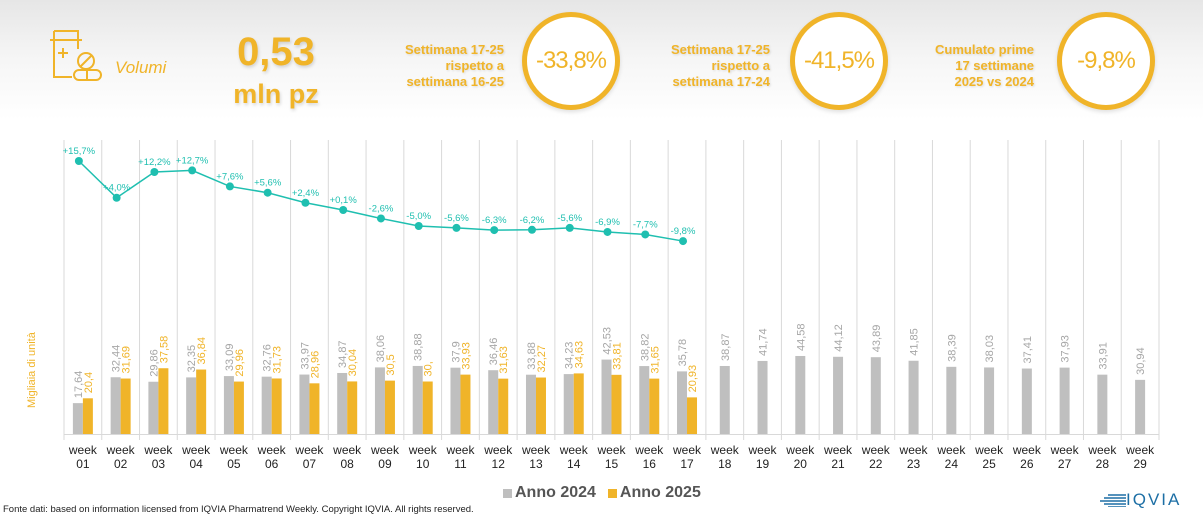 The height and width of the screenshot is (517, 1203). Describe the element at coordinates (429, 368) in the screenshot. I see `bar-label-2025: 30,` at that location.